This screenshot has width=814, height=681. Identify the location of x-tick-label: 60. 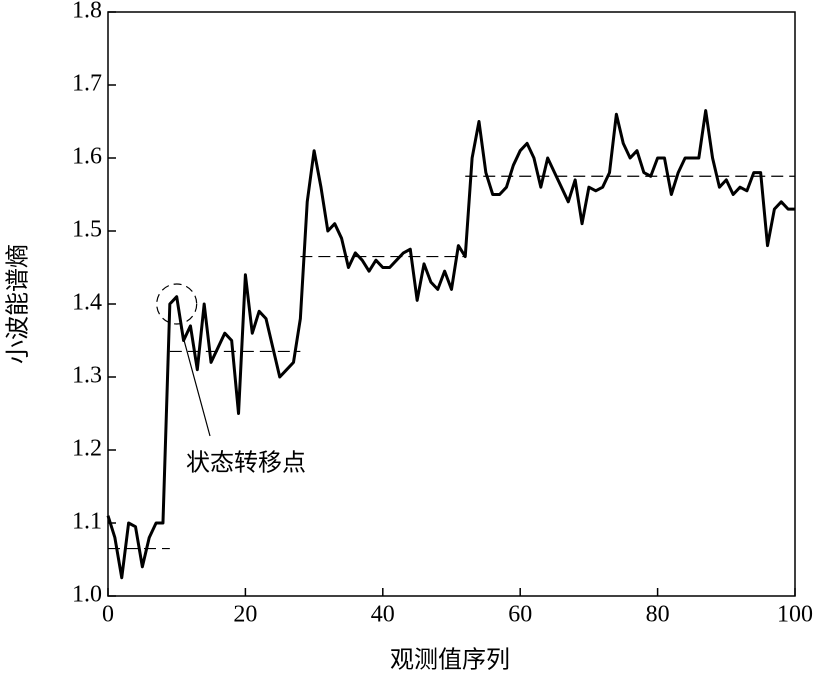
(520, 615).